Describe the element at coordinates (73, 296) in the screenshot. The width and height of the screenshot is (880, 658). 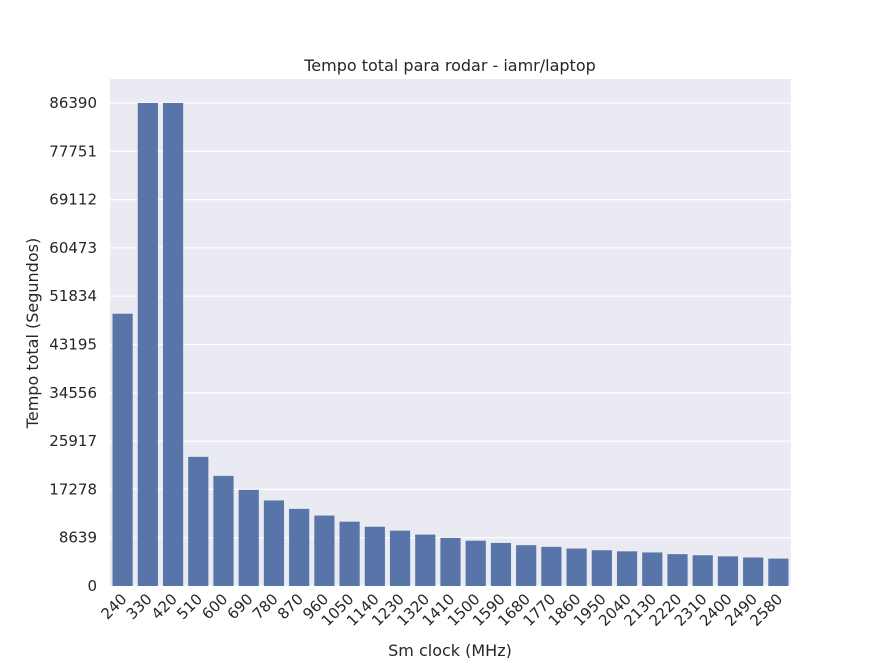
I see `y-tick-label: 51834` at that location.